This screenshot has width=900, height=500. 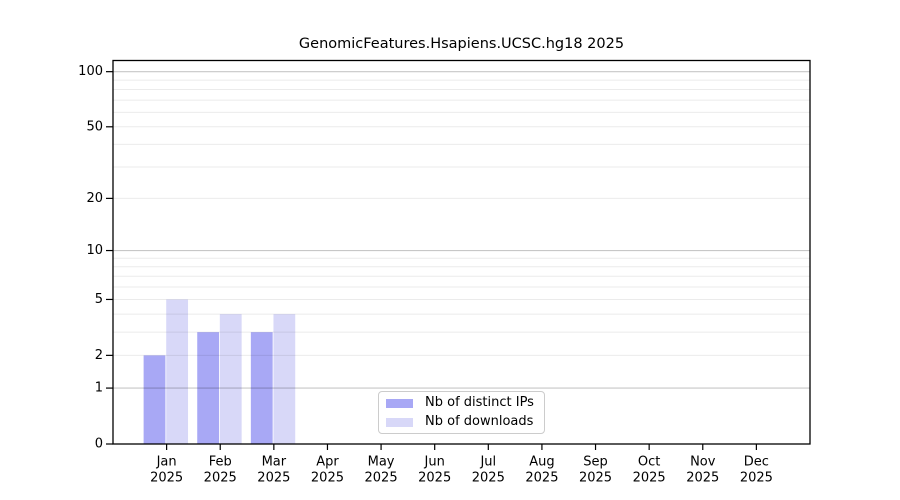 What do you see at coordinates (649, 462) in the screenshot?
I see `x-tick-label-month: Oct` at bounding box center [649, 462].